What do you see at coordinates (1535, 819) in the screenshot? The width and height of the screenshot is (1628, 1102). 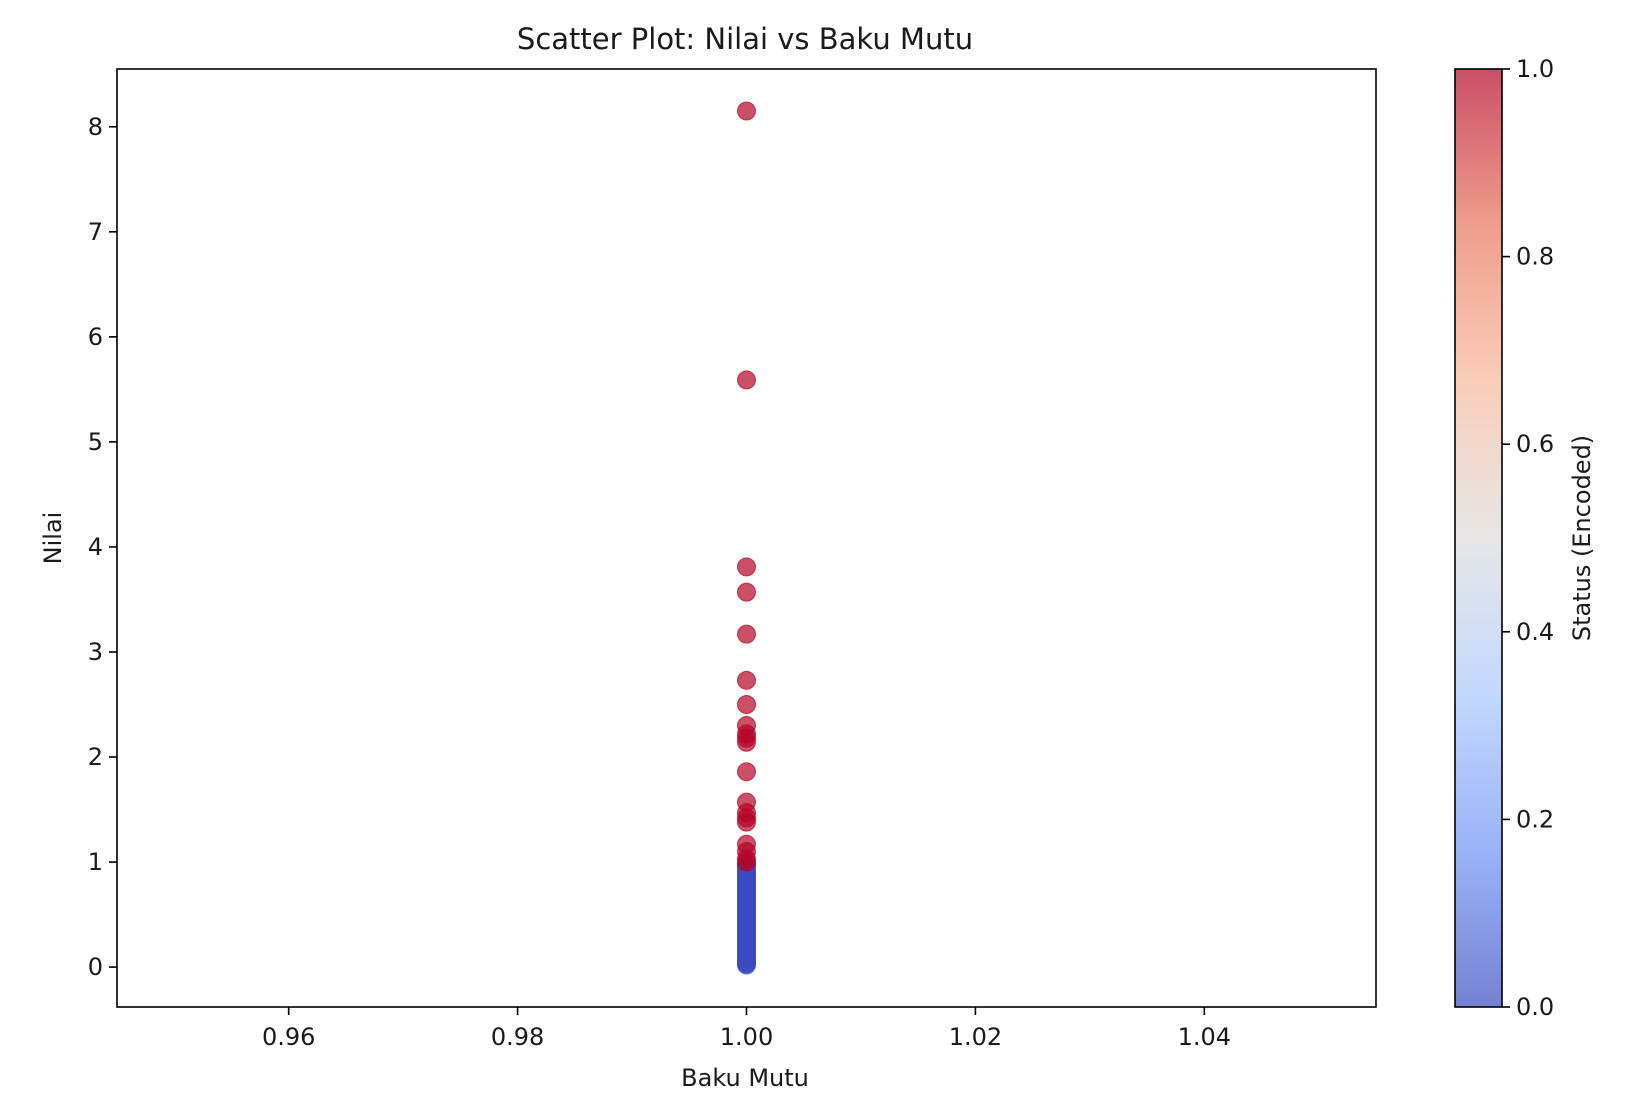 I see `colorbar-tick-label: 0.2` at bounding box center [1535, 819].